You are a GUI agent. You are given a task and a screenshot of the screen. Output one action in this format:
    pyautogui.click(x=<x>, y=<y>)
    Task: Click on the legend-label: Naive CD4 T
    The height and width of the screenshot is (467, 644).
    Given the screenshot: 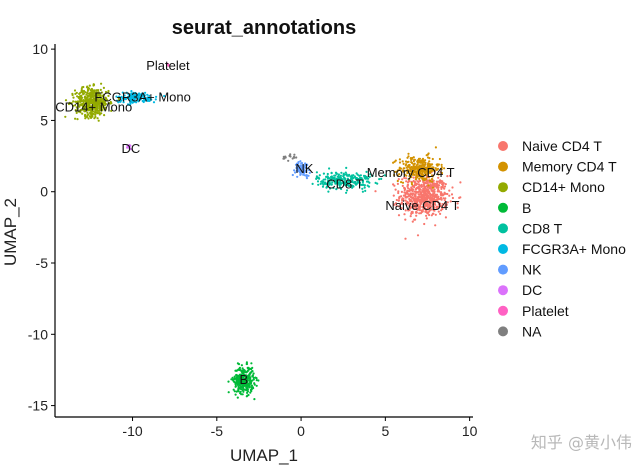 What is the action you would take?
    pyautogui.click(x=562, y=146)
    